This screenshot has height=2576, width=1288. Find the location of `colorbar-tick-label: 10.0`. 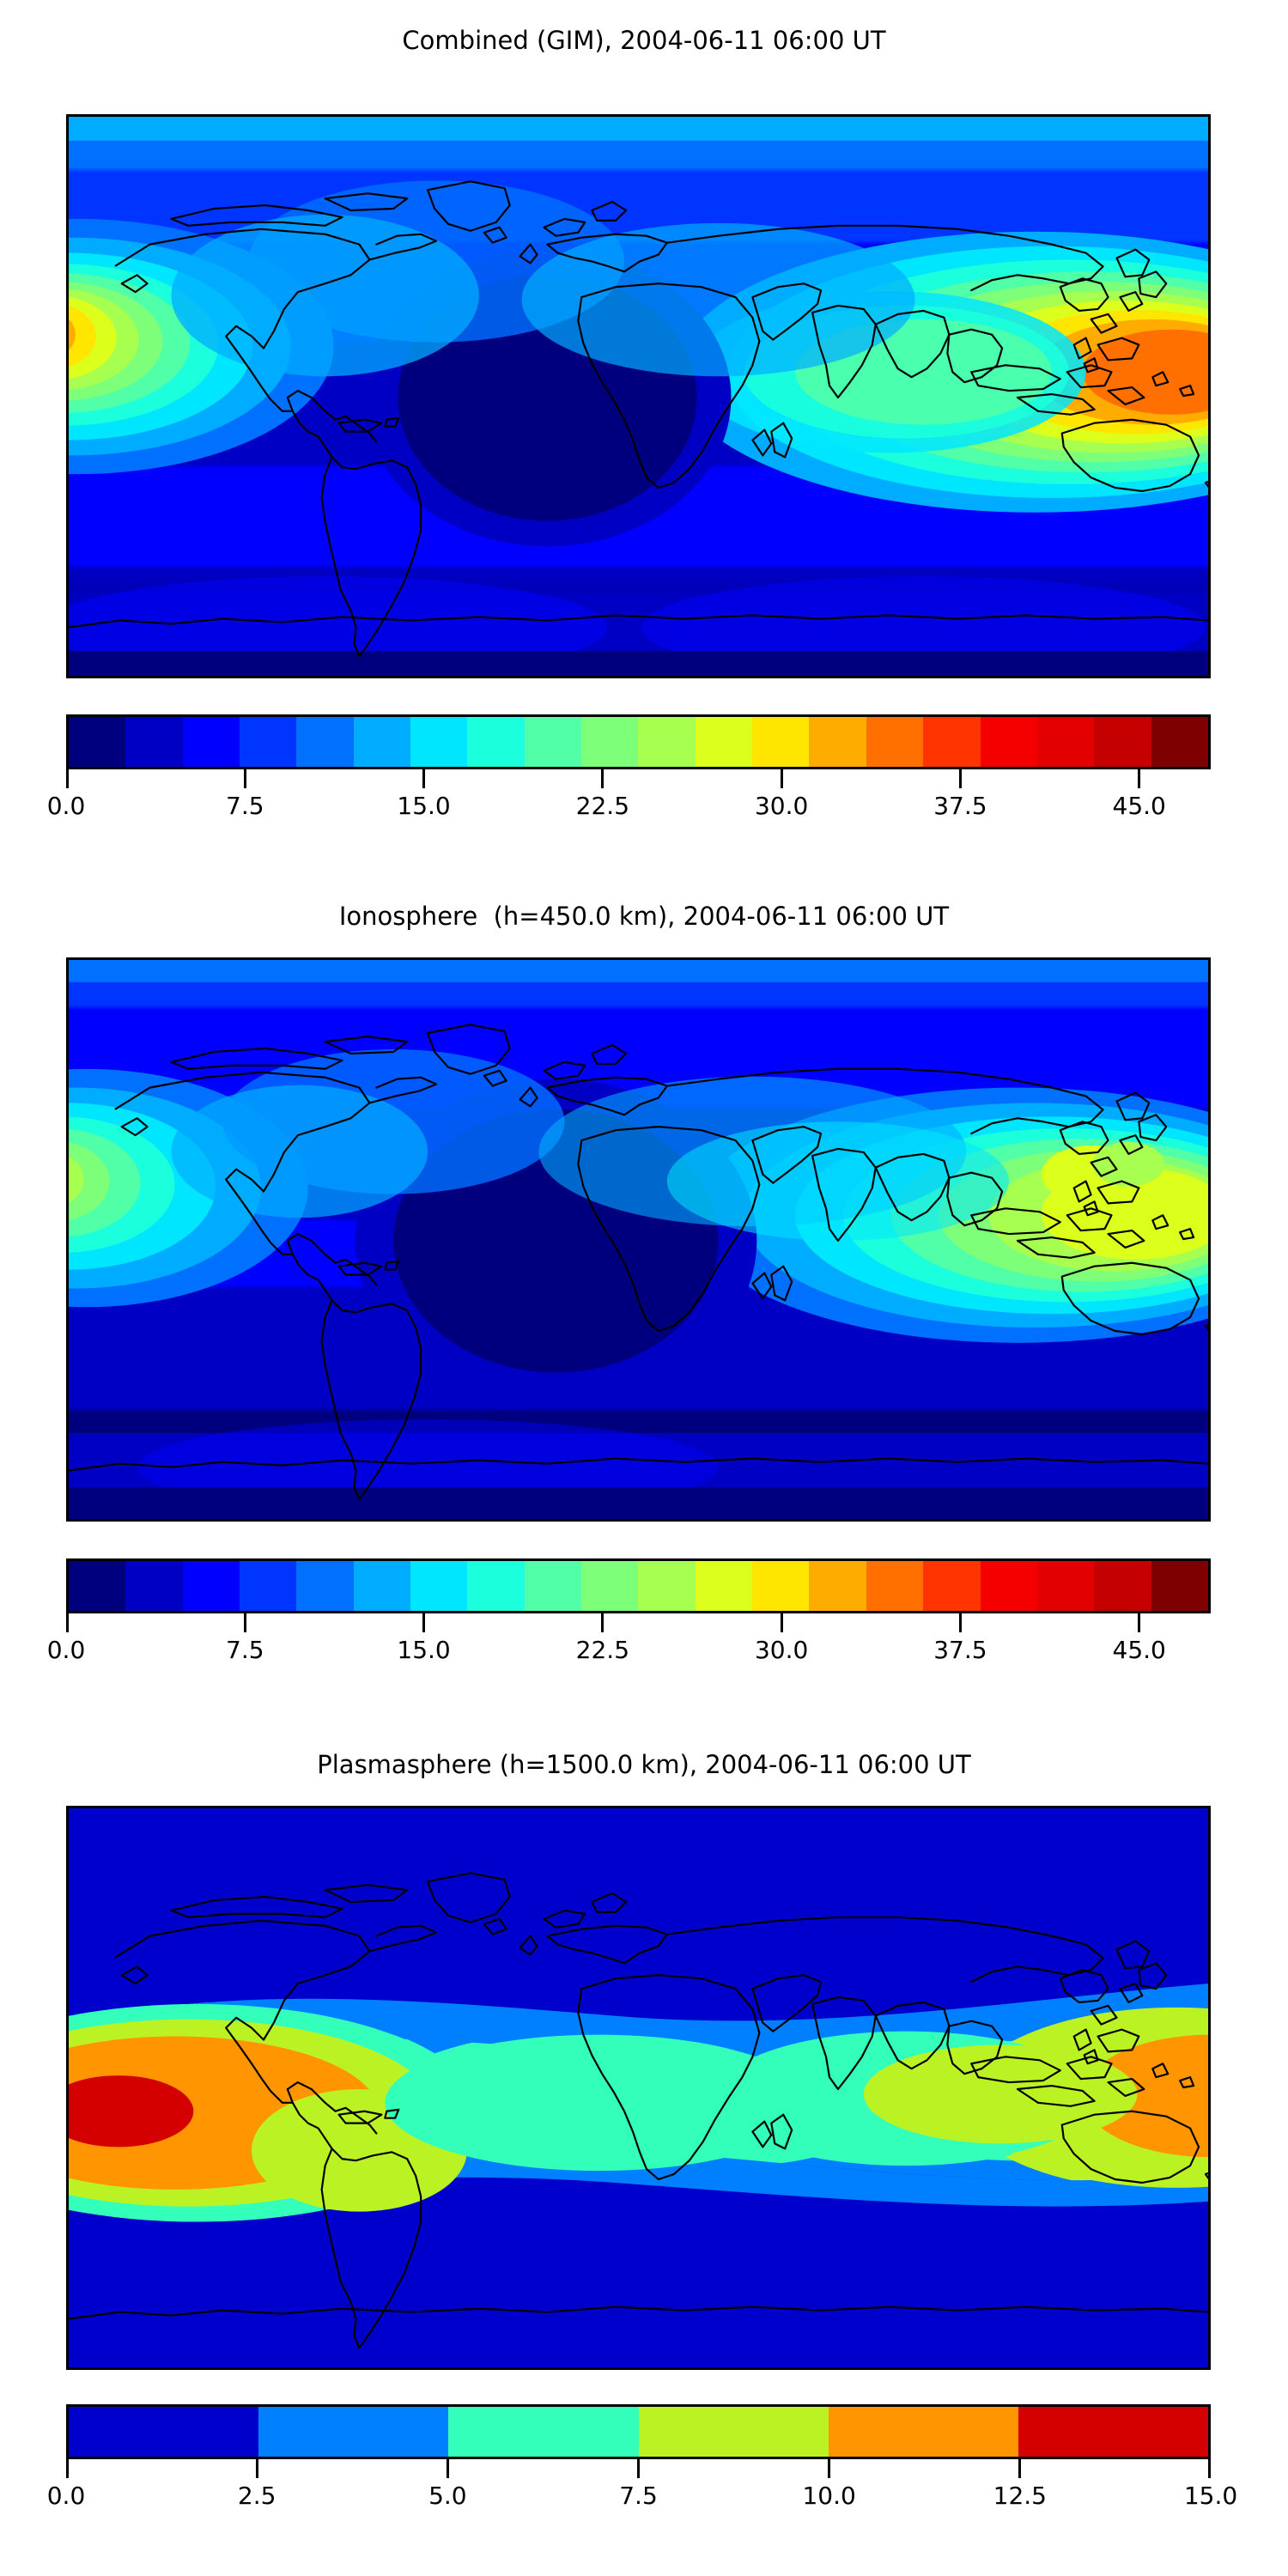

colorbar-tick-label: 10.0 is located at coordinates (829, 2496).